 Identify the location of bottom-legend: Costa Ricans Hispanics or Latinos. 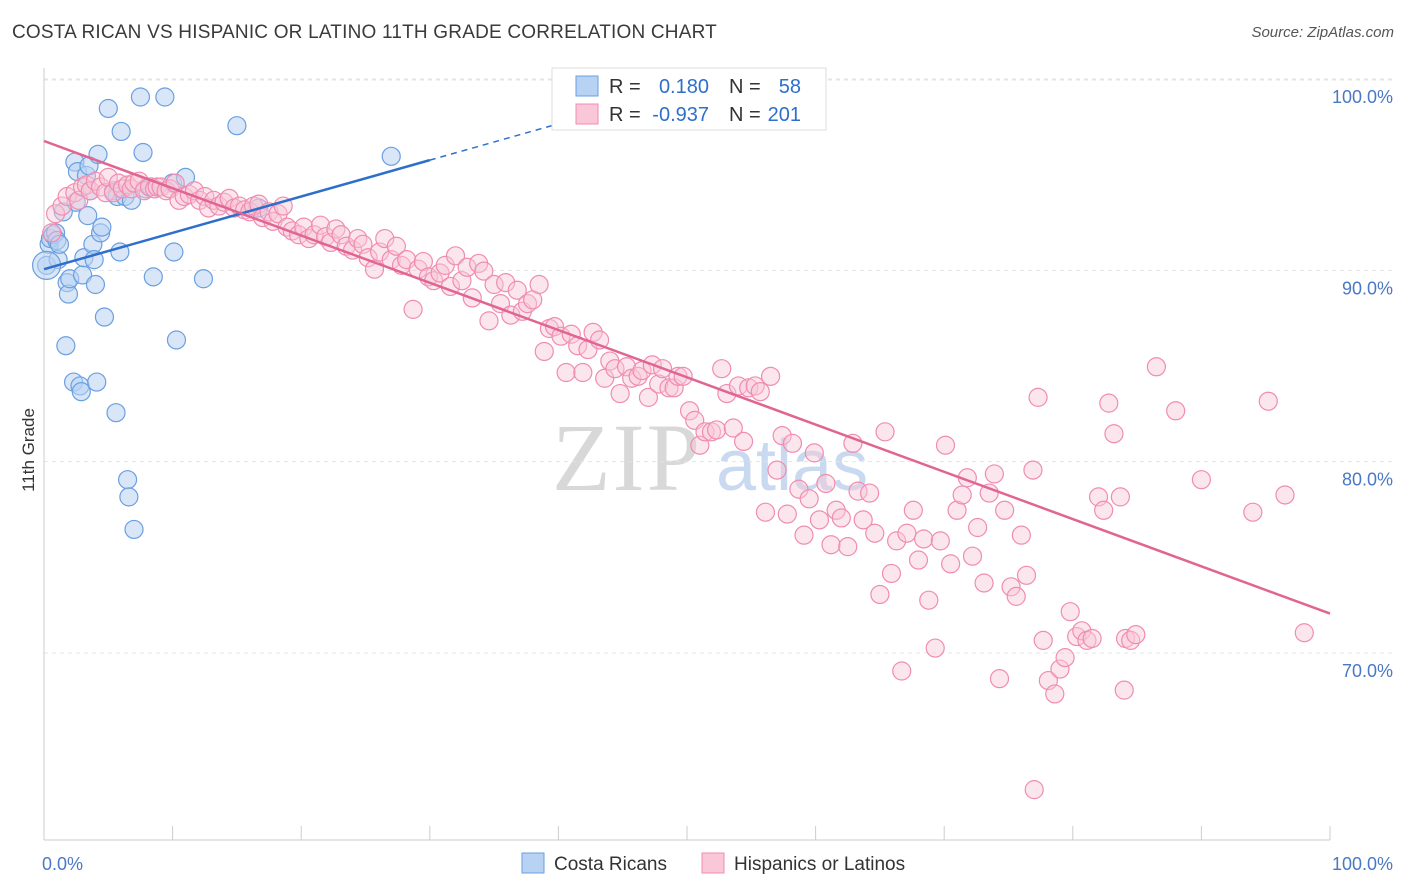
(713, 863).